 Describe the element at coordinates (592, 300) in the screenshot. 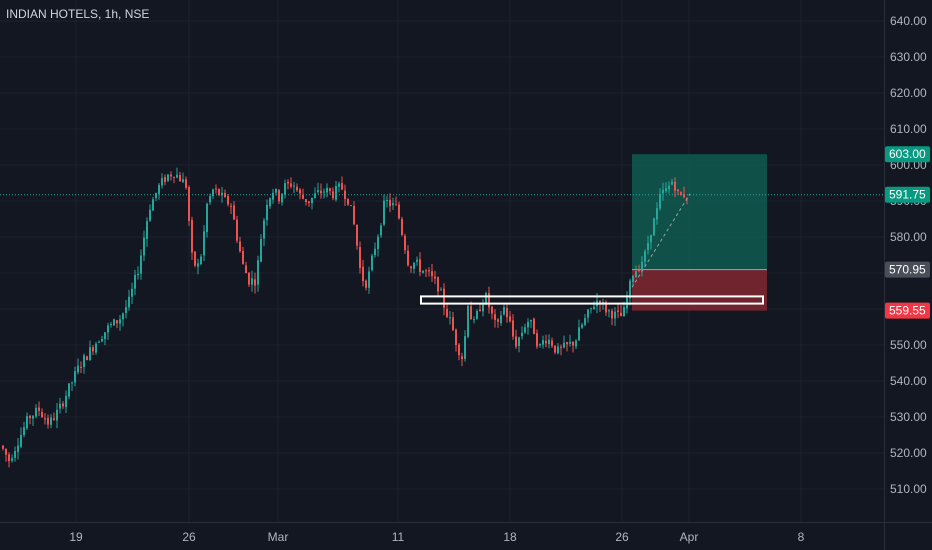

I see `support-zone-rectangle` at that location.